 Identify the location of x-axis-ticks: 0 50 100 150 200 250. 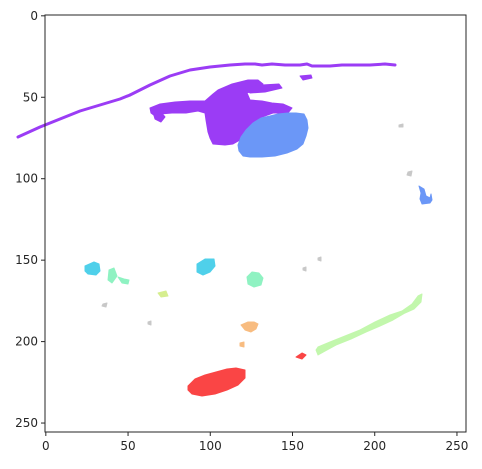
(255, 442).